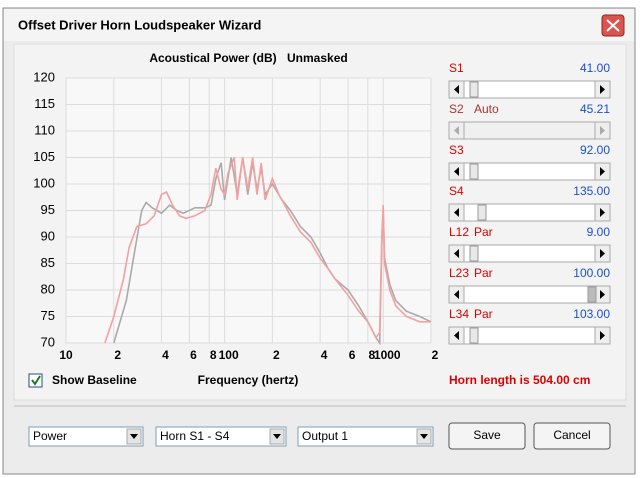 The width and height of the screenshot is (641, 478). What do you see at coordinates (48, 235) in the screenshot?
I see `y-tick-label: 90` at bounding box center [48, 235].